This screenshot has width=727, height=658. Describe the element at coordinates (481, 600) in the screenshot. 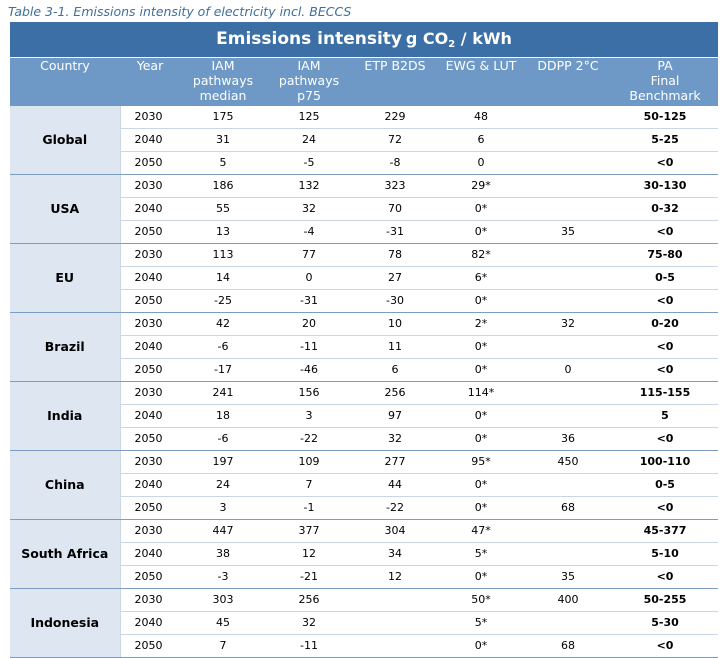

I see `cell-ewg: 50*` at that location.